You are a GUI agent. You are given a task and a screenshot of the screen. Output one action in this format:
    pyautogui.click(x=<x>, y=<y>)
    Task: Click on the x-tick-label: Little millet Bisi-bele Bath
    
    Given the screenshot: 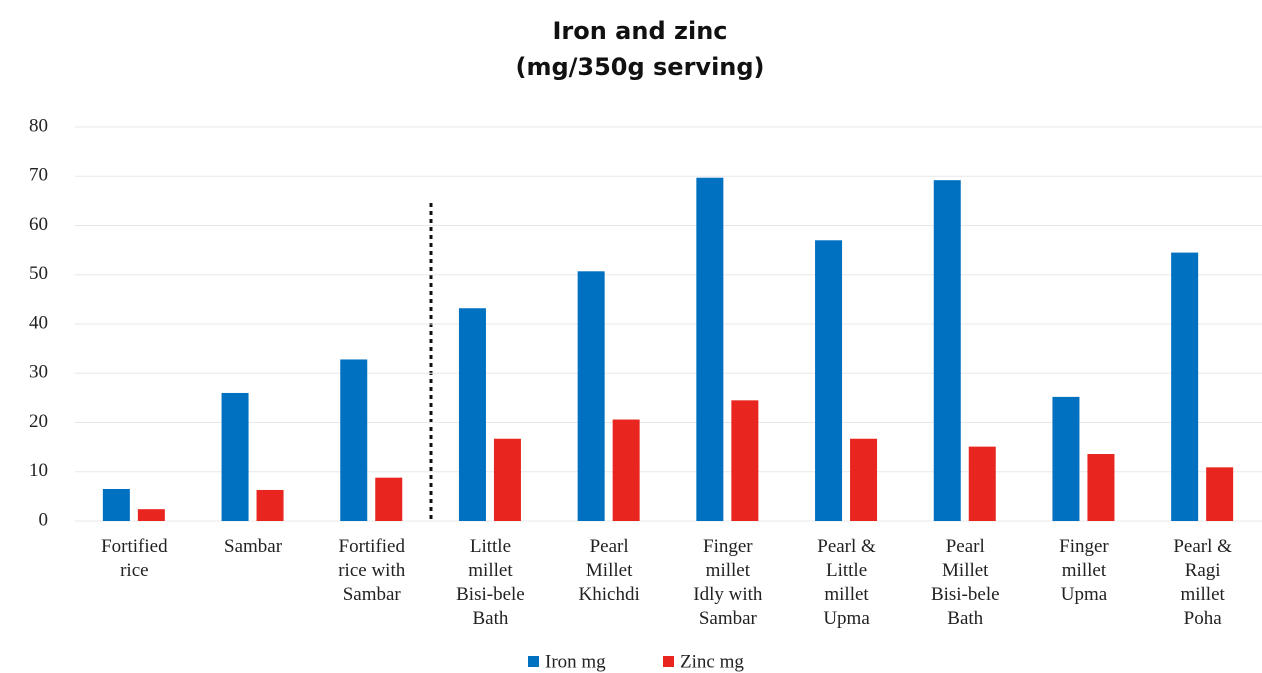 What is the action you would take?
    pyautogui.click(x=490, y=582)
    